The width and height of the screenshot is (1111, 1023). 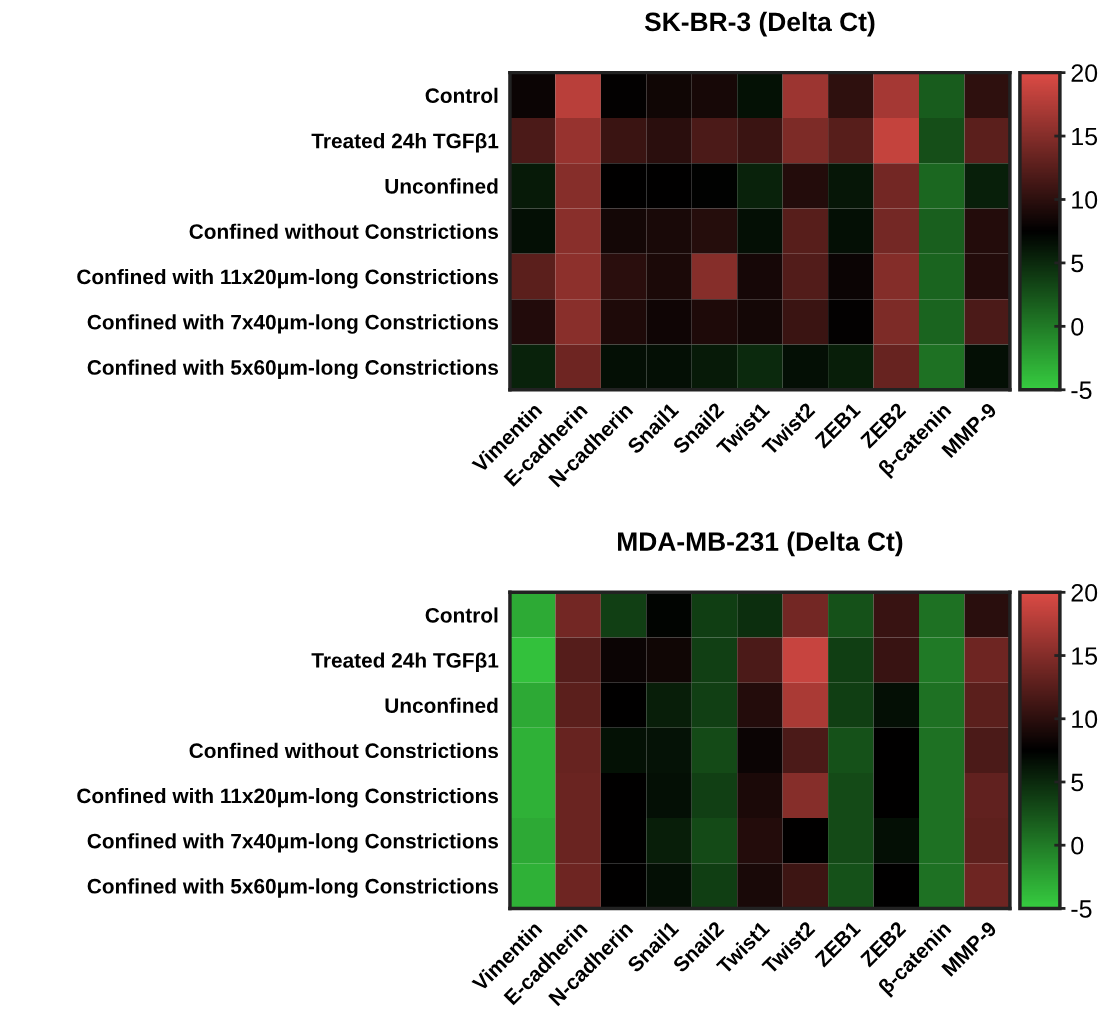 What do you see at coordinates (760, 544) in the screenshot?
I see `chart-title: MDA-MB-231 (Delta Ct)` at bounding box center [760, 544].